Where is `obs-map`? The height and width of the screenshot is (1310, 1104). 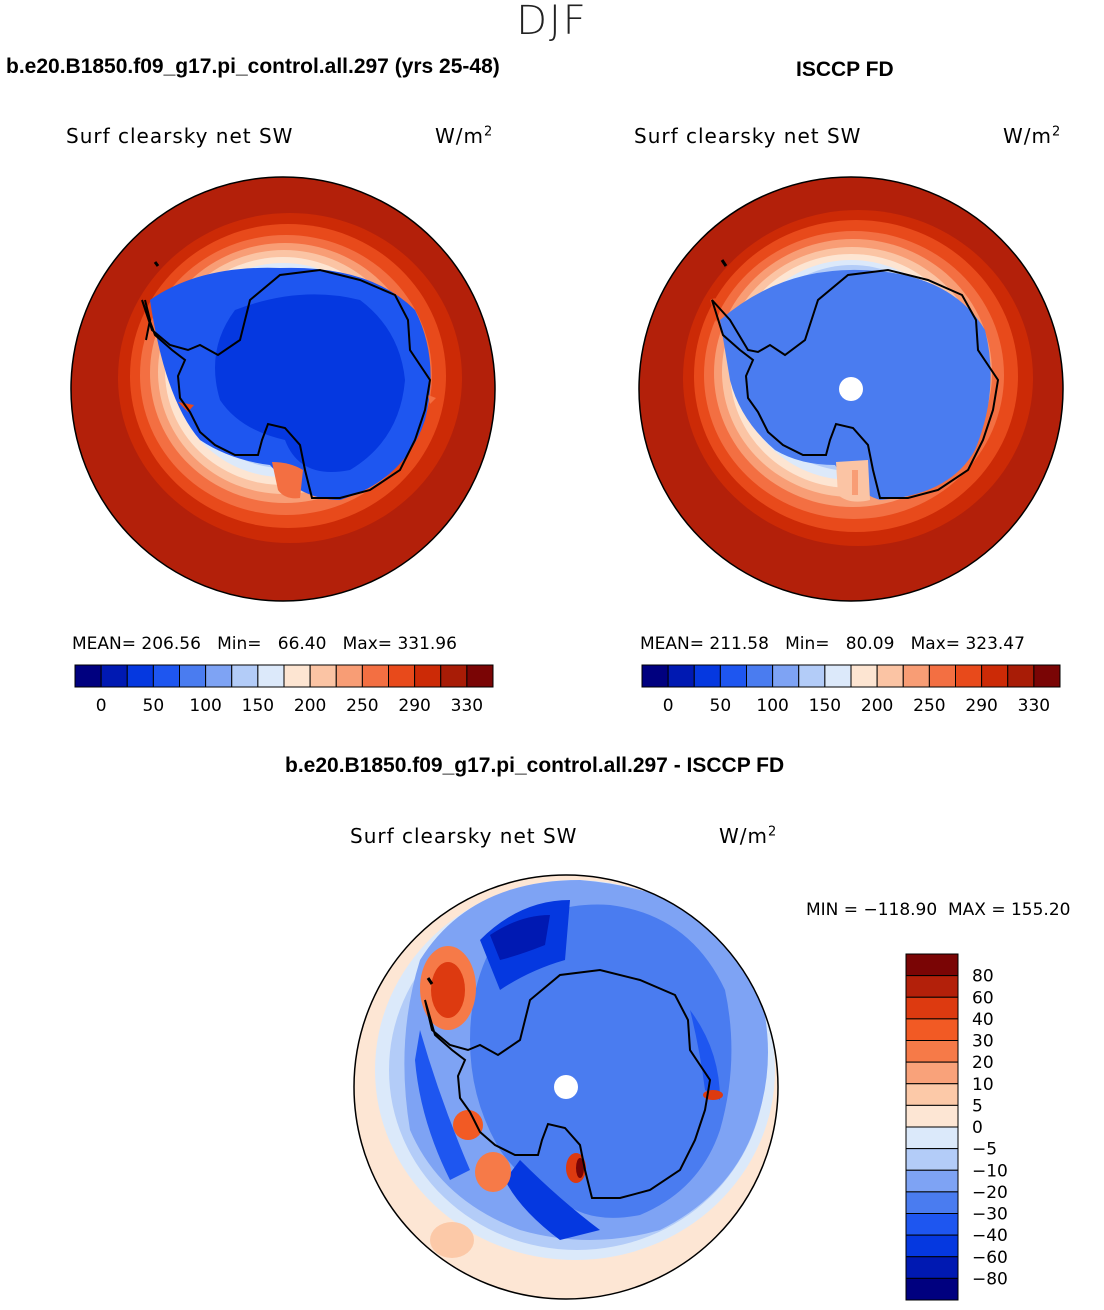
obs-map is located at coordinates (851, 389).